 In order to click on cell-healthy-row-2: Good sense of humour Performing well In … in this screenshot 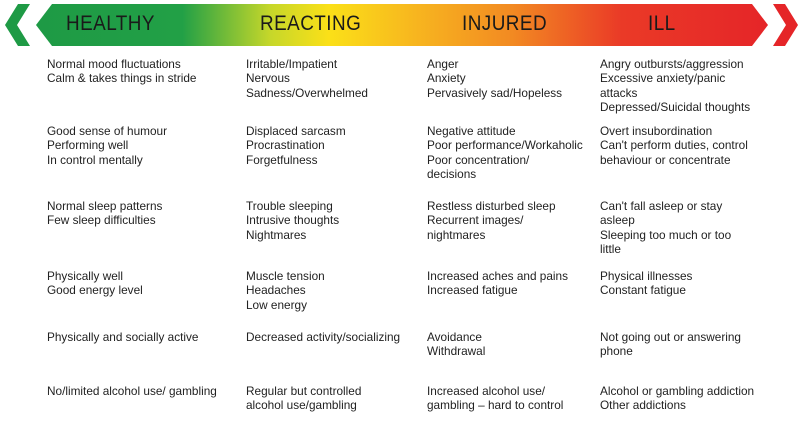, I will do `click(107, 145)`.